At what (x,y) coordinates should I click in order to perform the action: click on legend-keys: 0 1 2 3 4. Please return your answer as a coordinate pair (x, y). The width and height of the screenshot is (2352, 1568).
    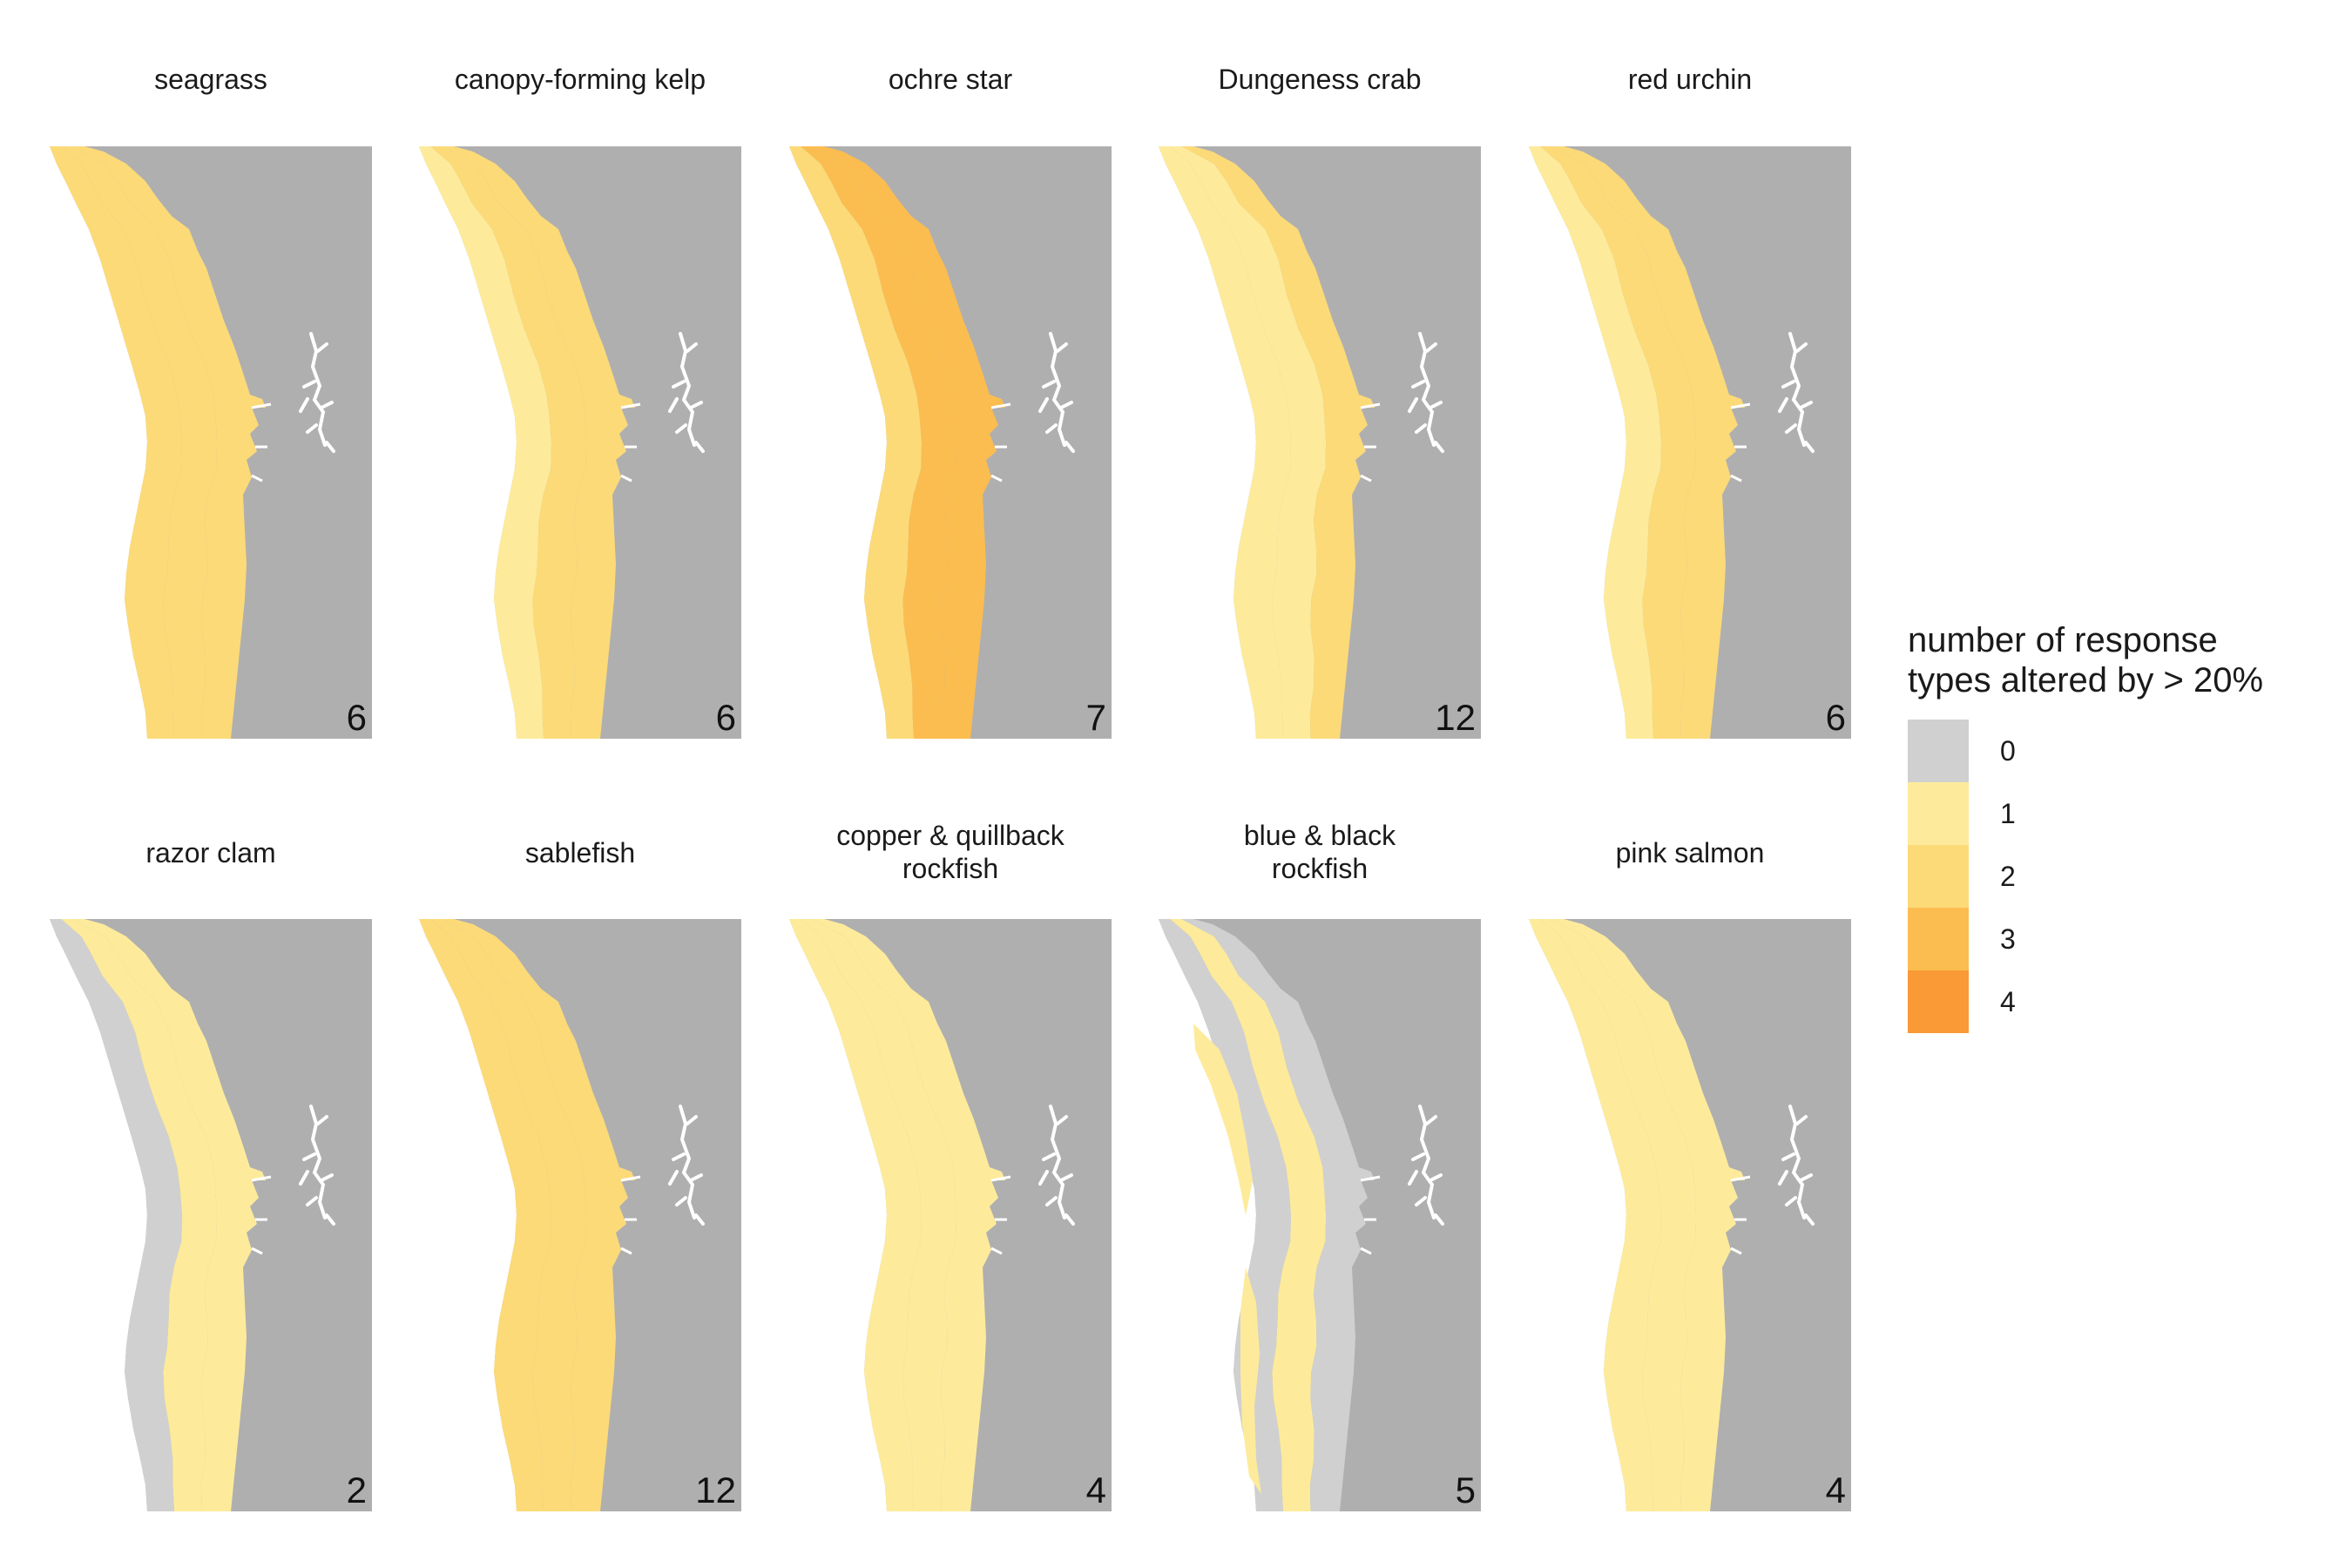
    Looking at the image, I should click on (2085, 876).